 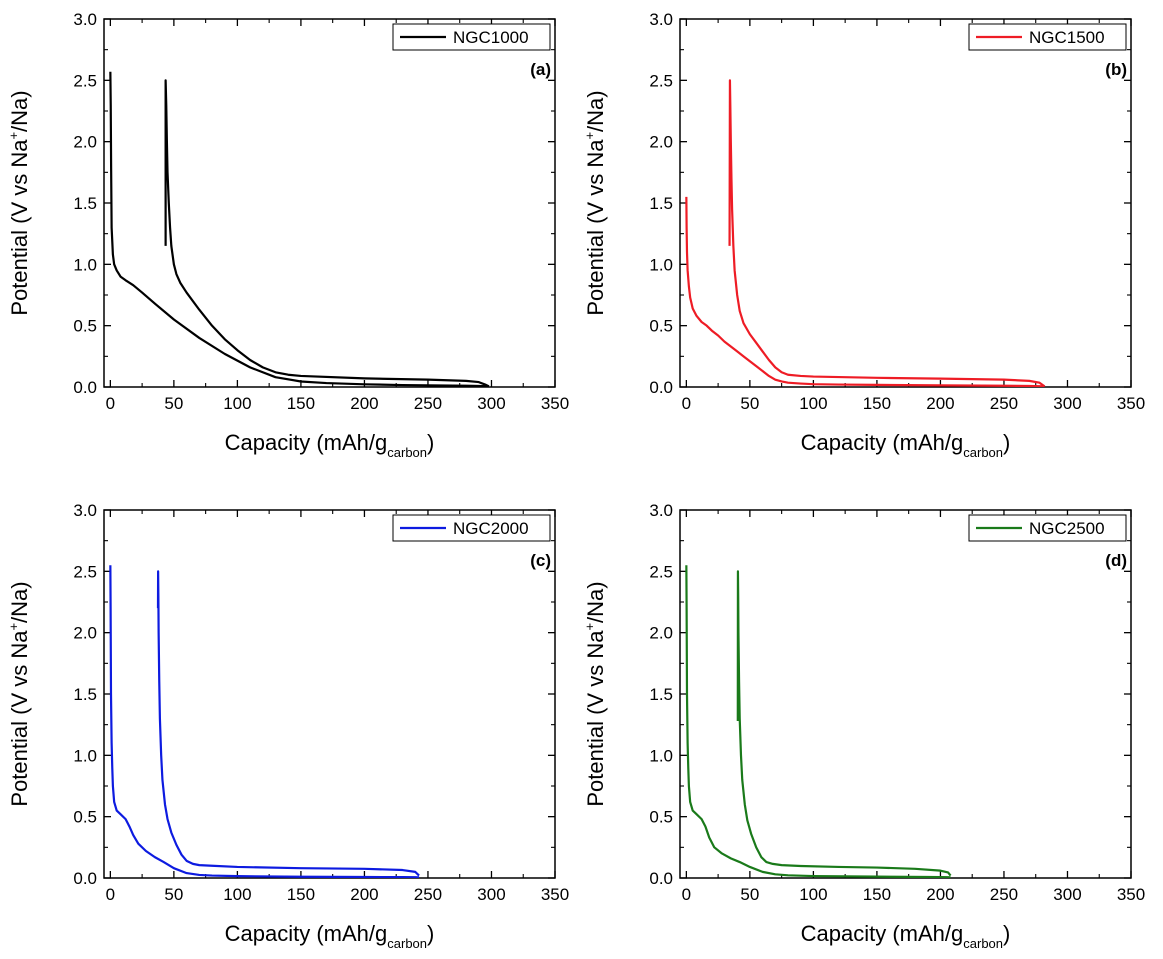 What do you see at coordinates (661, 694) in the screenshot?
I see `panel-d-y-tick-label: 1.5` at bounding box center [661, 694].